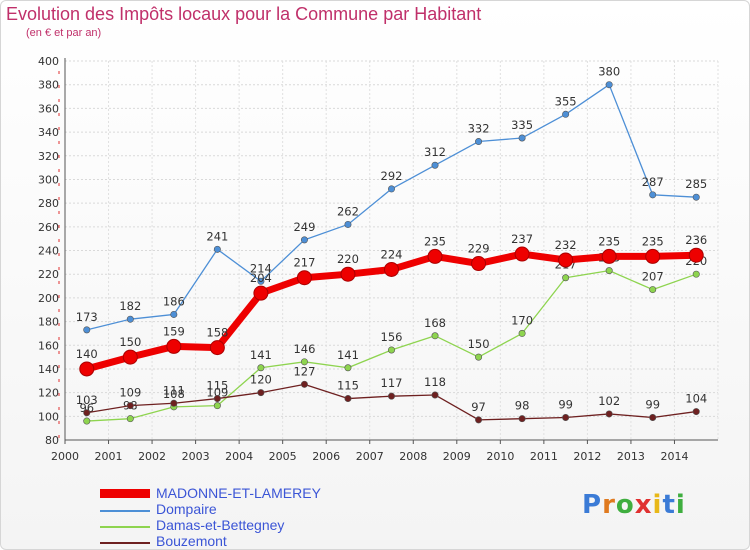 This screenshot has width=750, height=550. What do you see at coordinates (261, 380) in the screenshot?
I see `data-label: 120` at bounding box center [261, 380].